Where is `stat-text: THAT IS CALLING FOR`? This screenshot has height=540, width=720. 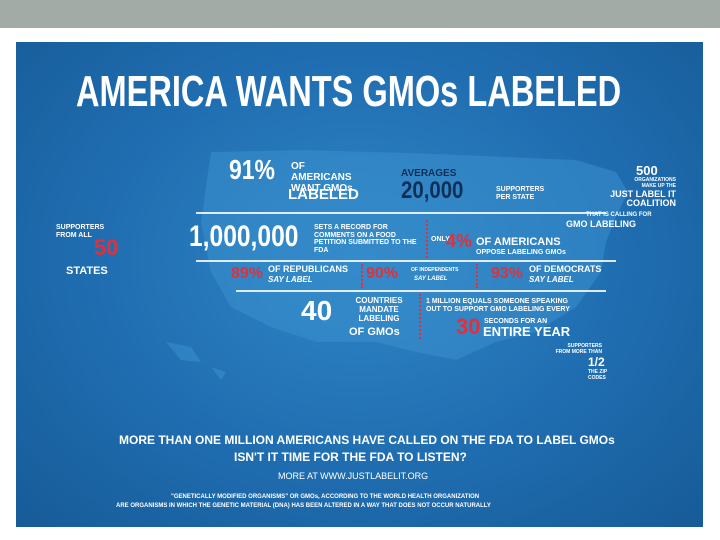
stat-text: THAT IS CALLING FOR is located at coordinates (619, 215).